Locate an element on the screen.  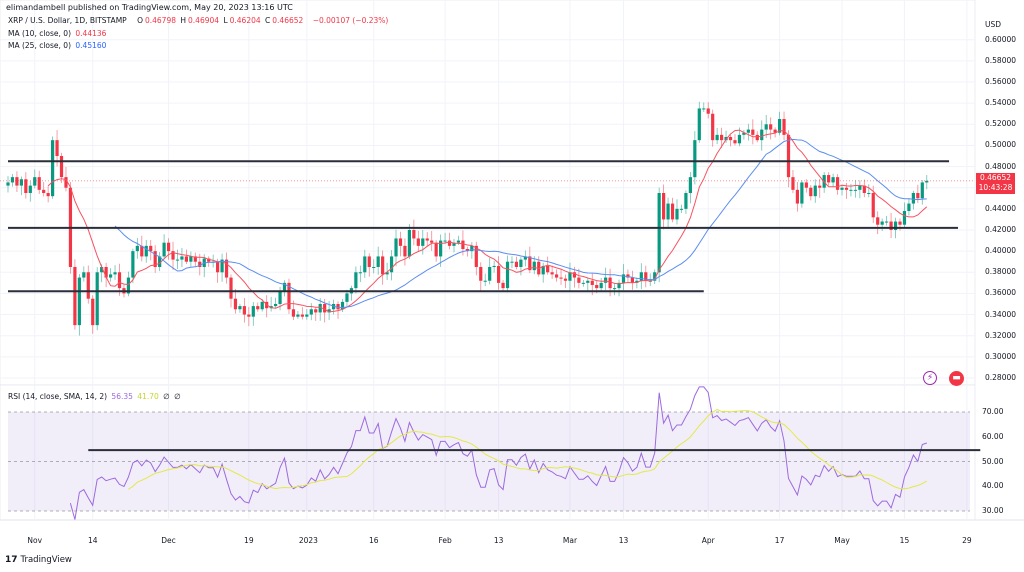
time-tick-label: 19 is located at coordinates (249, 540).